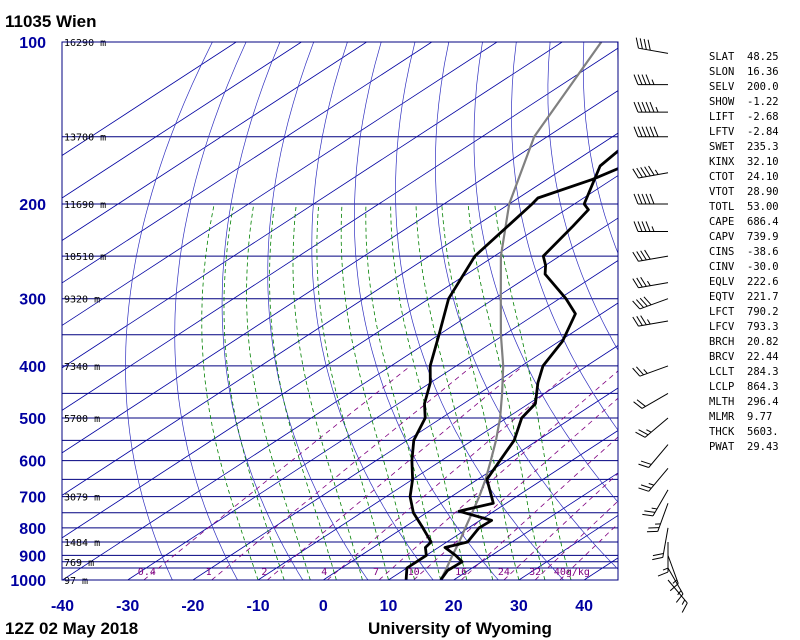  I want to click on index-row: EQLV 222.6, so click(744, 282).